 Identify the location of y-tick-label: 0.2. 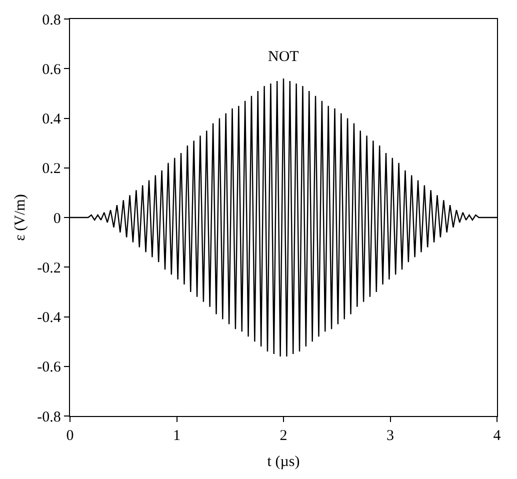
(51, 169).